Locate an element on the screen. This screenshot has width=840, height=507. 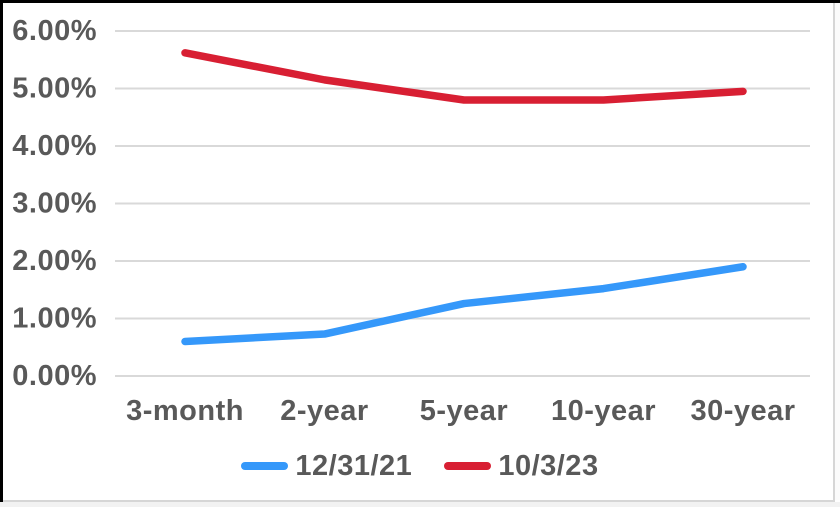
legend-item-10-3-23: 10/3/23 is located at coordinates (521, 466).